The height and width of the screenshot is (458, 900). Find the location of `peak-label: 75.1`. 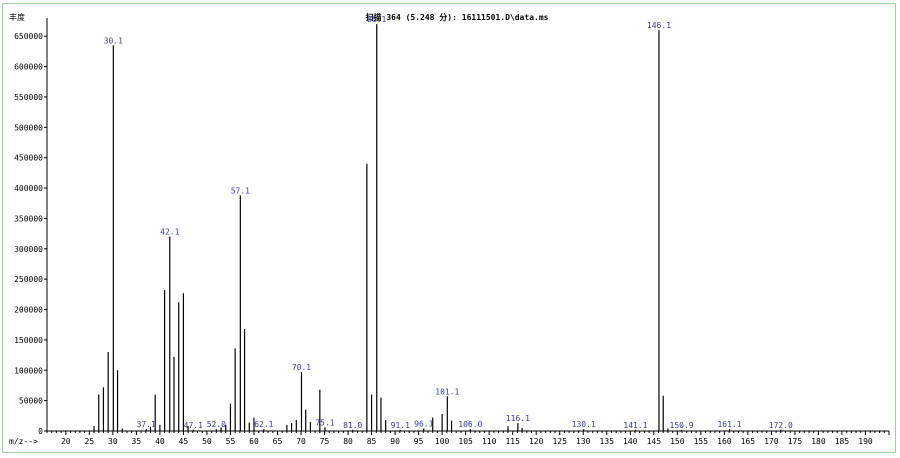

peak-label: 75.1 is located at coordinates (324, 422).